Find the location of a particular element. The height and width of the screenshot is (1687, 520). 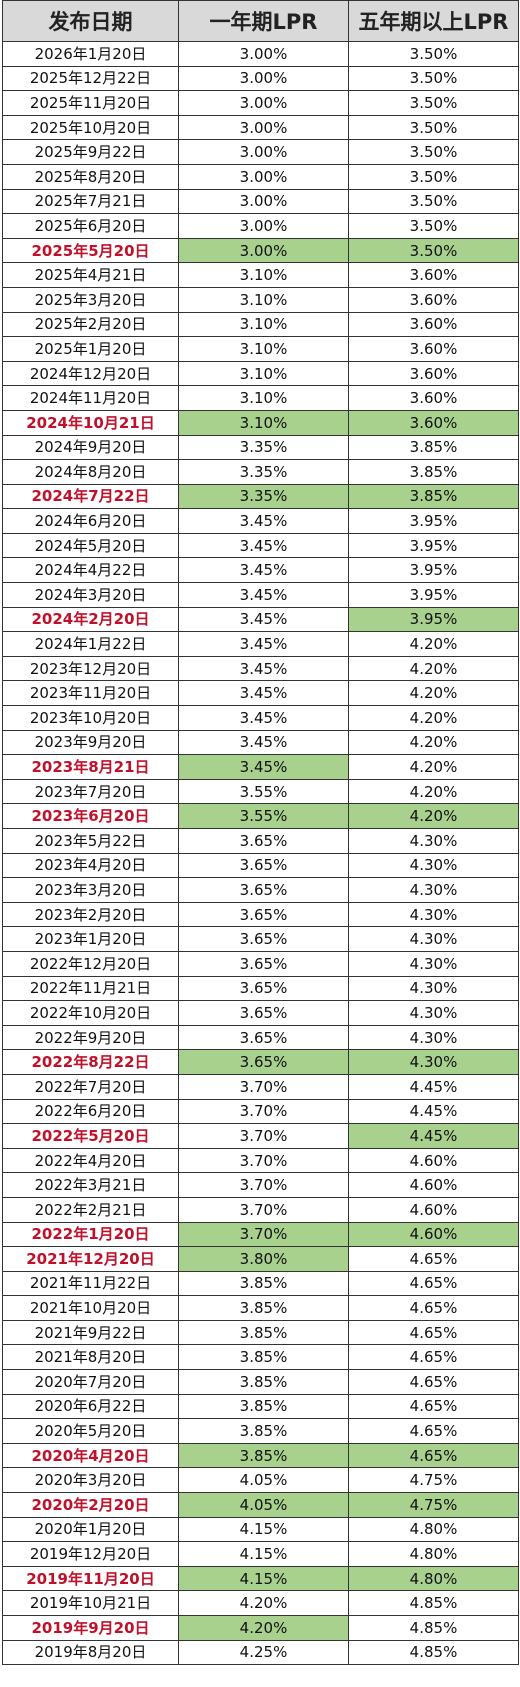

one-year-lpr-cell: 3.55% is located at coordinates (263, 816).